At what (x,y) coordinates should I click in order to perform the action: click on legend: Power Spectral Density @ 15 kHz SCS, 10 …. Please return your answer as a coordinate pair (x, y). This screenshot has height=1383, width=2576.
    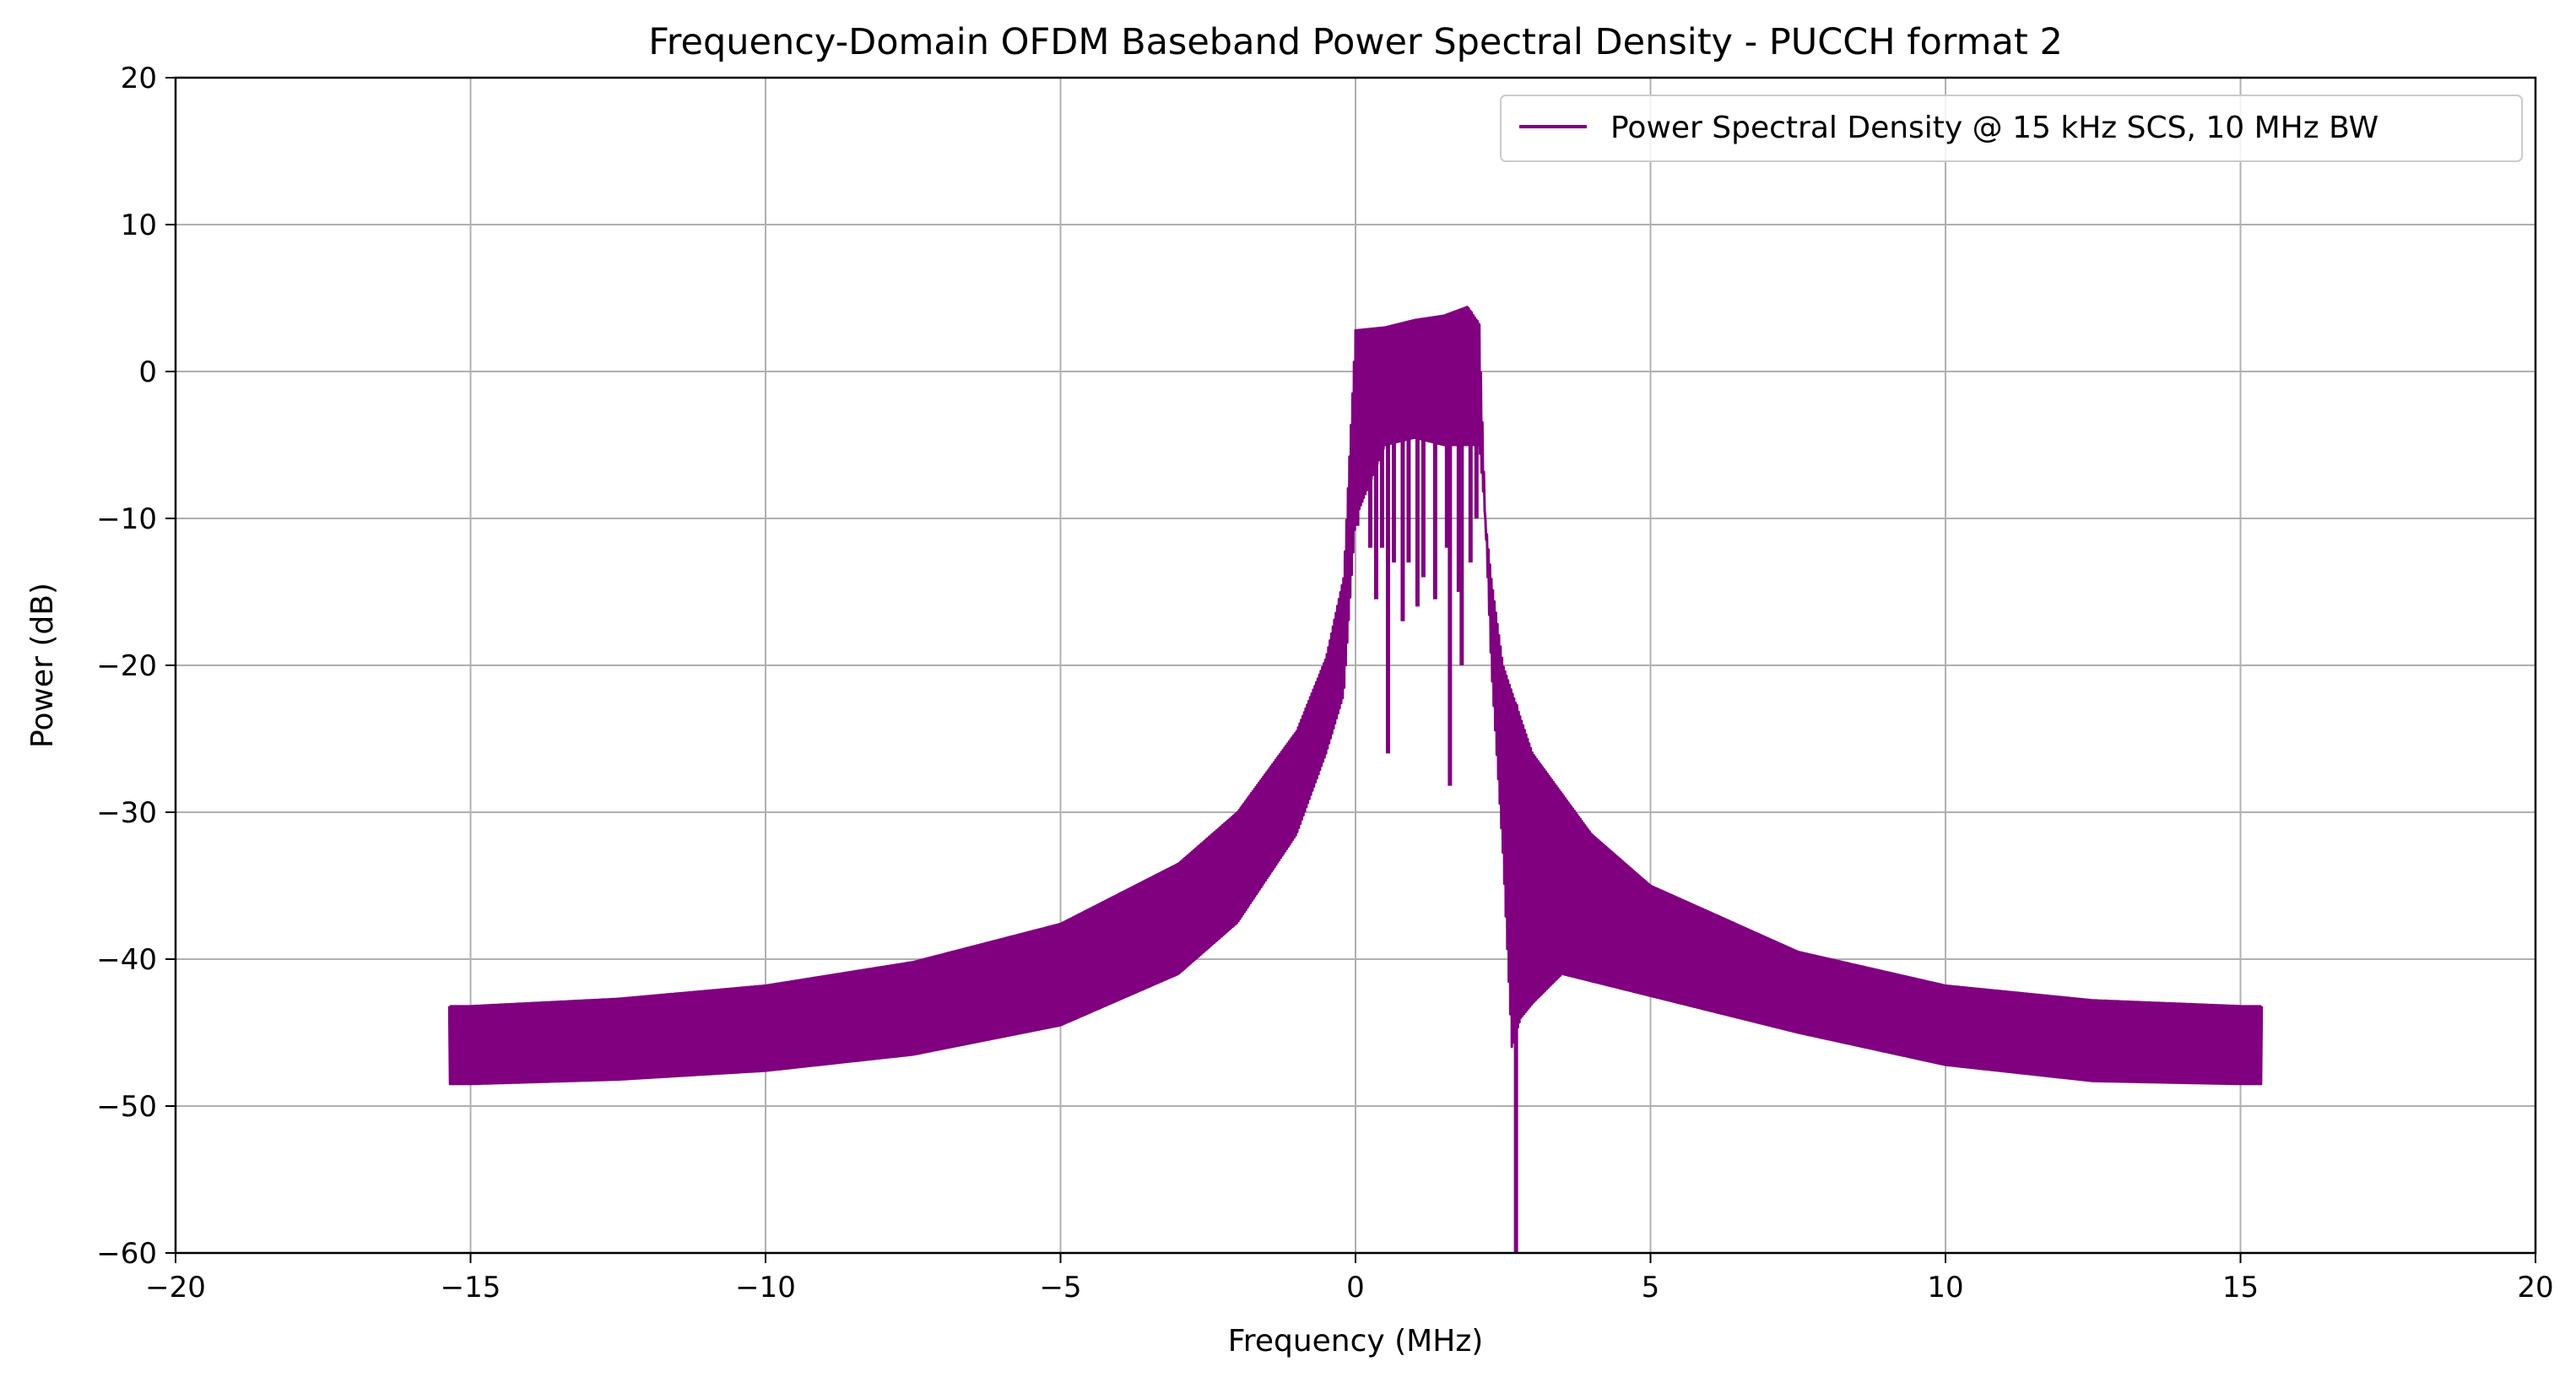
    Looking at the image, I should click on (2011, 128).